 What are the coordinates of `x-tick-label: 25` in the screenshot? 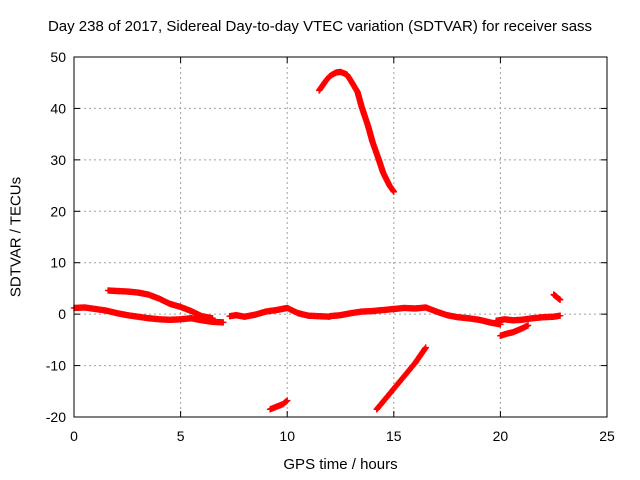 It's located at (607, 436).